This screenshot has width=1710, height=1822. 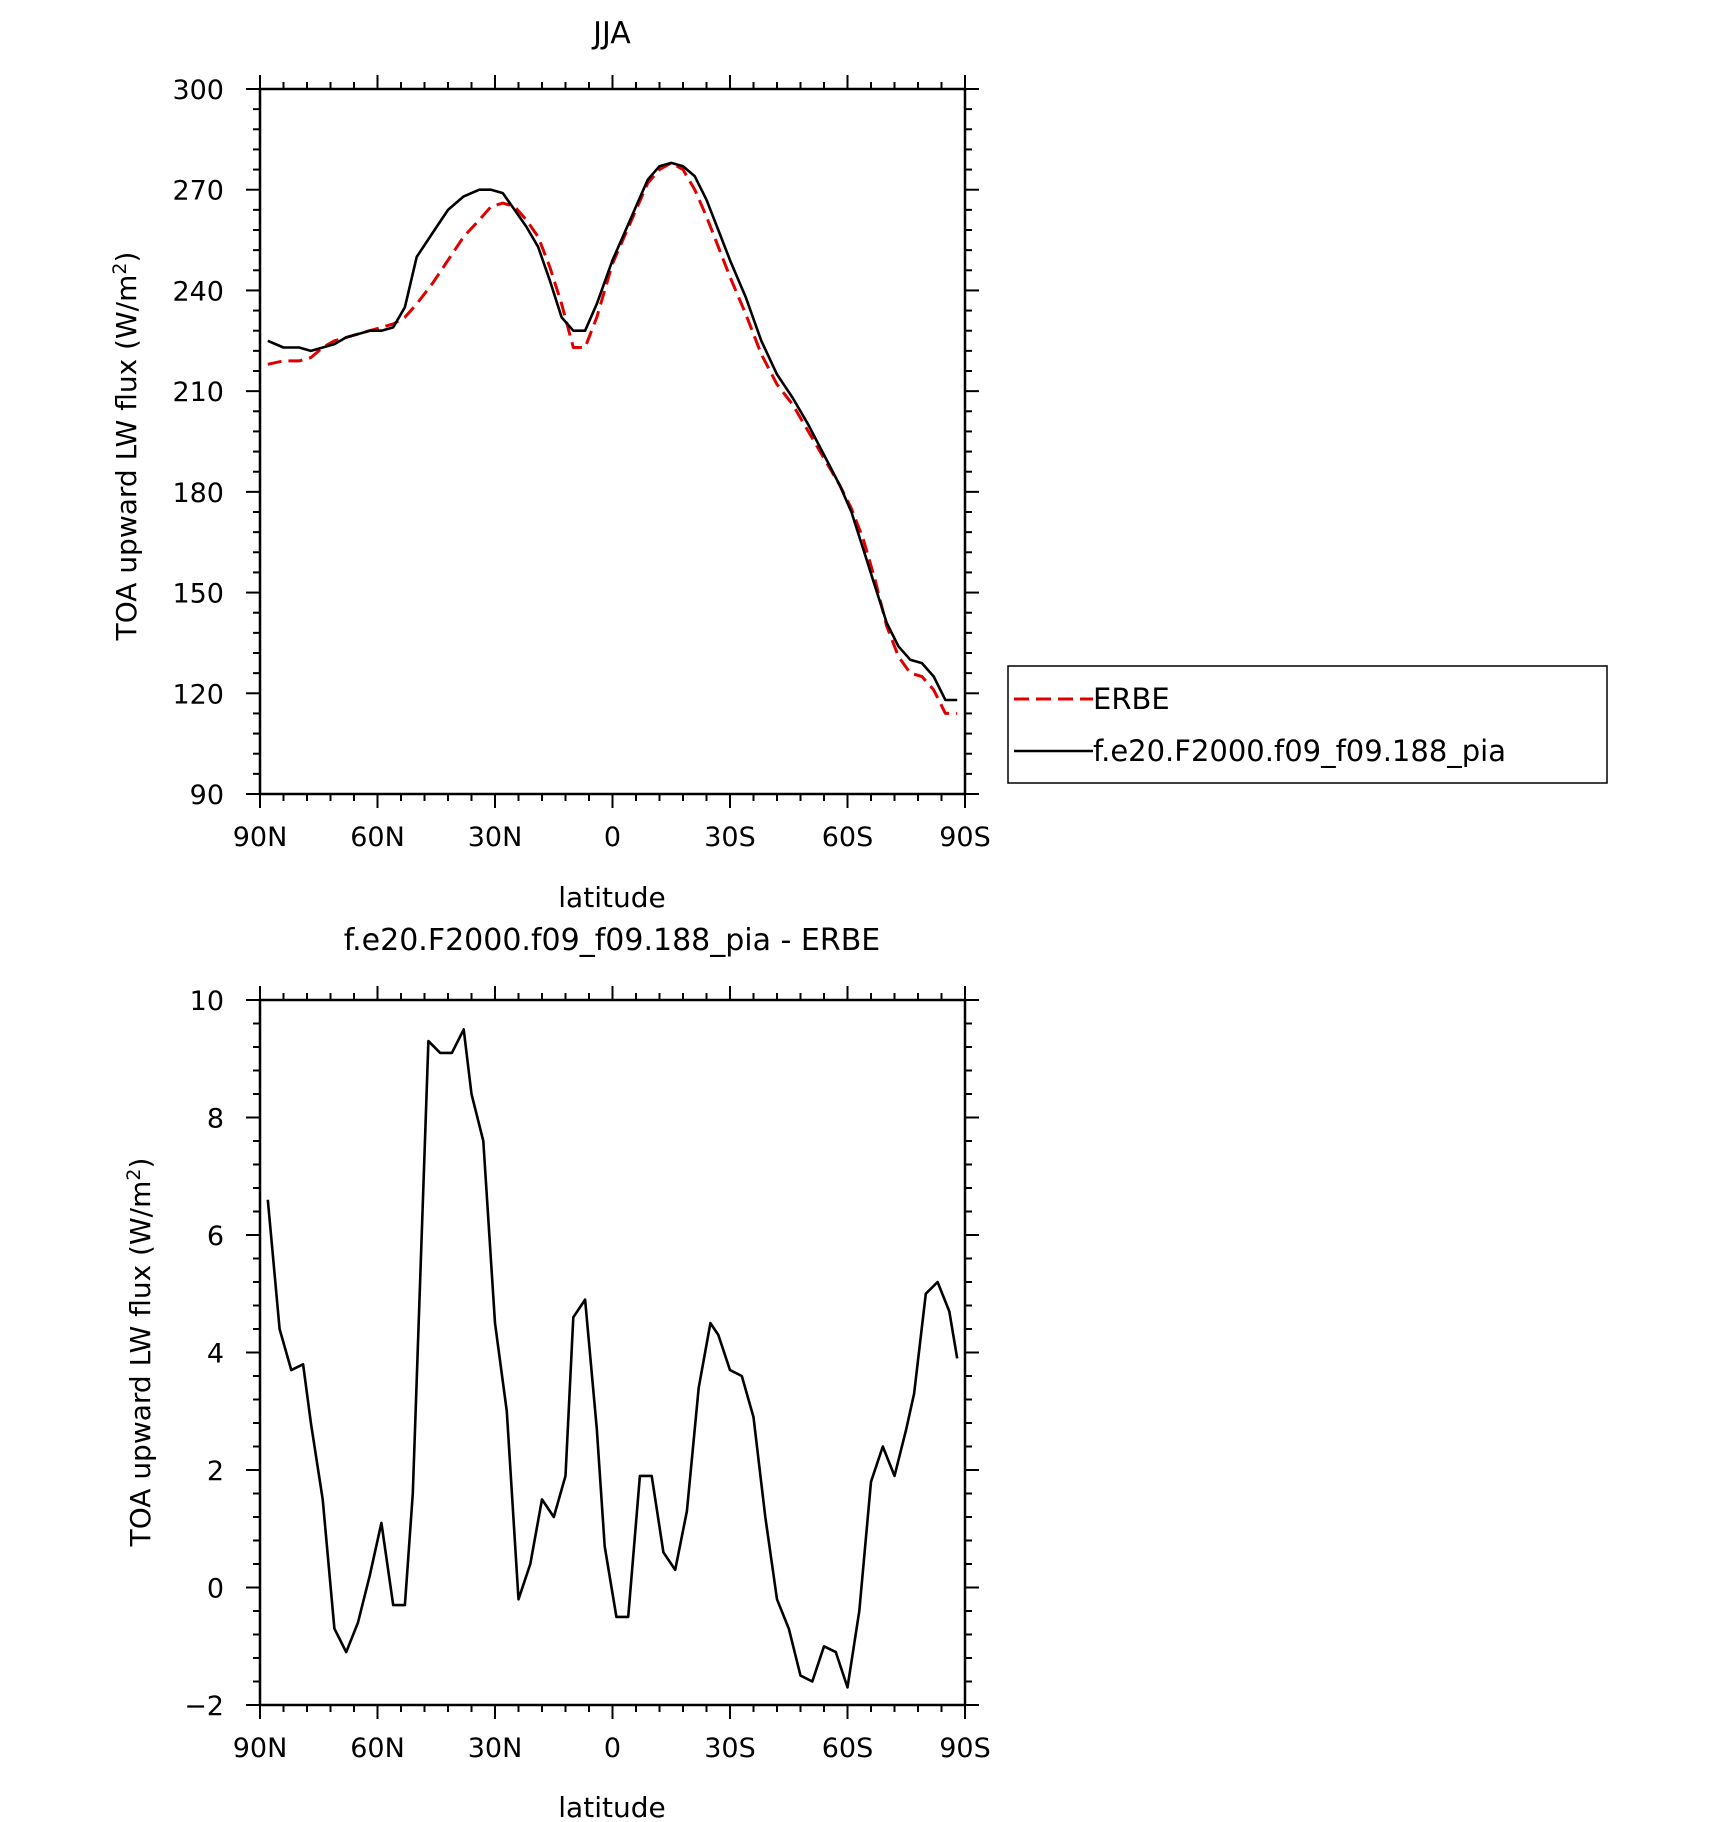 What do you see at coordinates (377, 1748) in the screenshot?
I see `bottom-x-tick-label: 60N` at bounding box center [377, 1748].